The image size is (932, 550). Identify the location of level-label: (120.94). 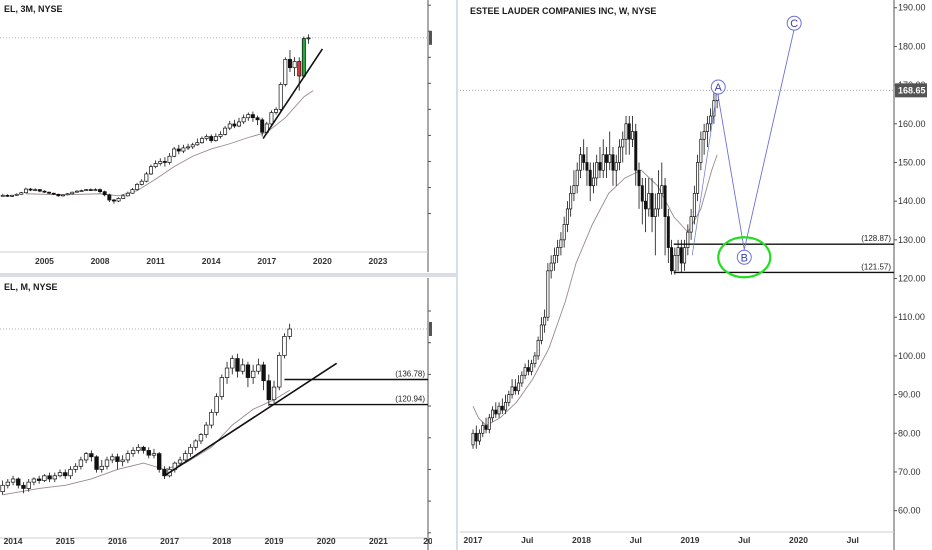
(410, 399).